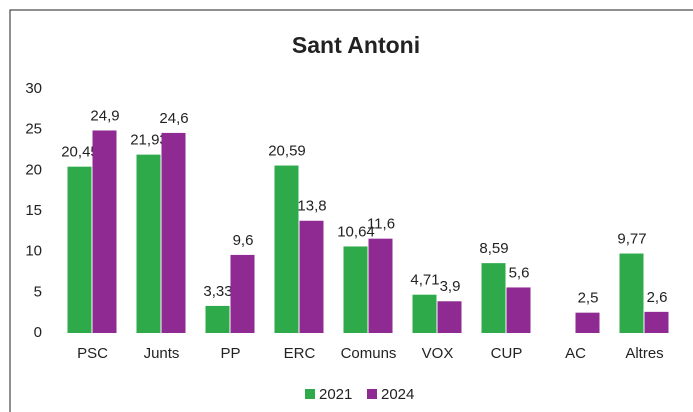 The width and height of the screenshot is (693, 412). What do you see at coordinates (243, 240) in the screenshot?
I see `data-label: 9,6` at bounding box center [243, 240].